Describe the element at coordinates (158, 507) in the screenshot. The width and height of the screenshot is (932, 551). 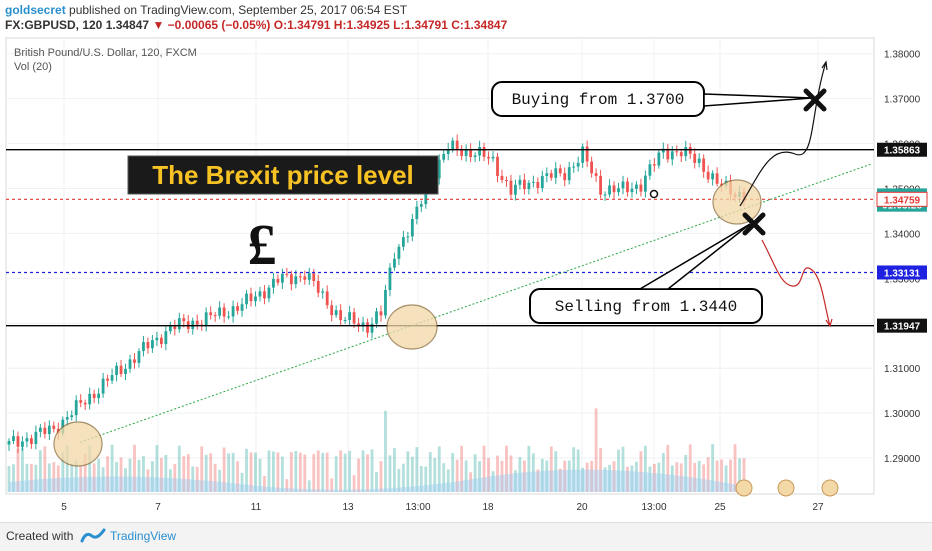
I see `x-tick-label: 7` at that location.